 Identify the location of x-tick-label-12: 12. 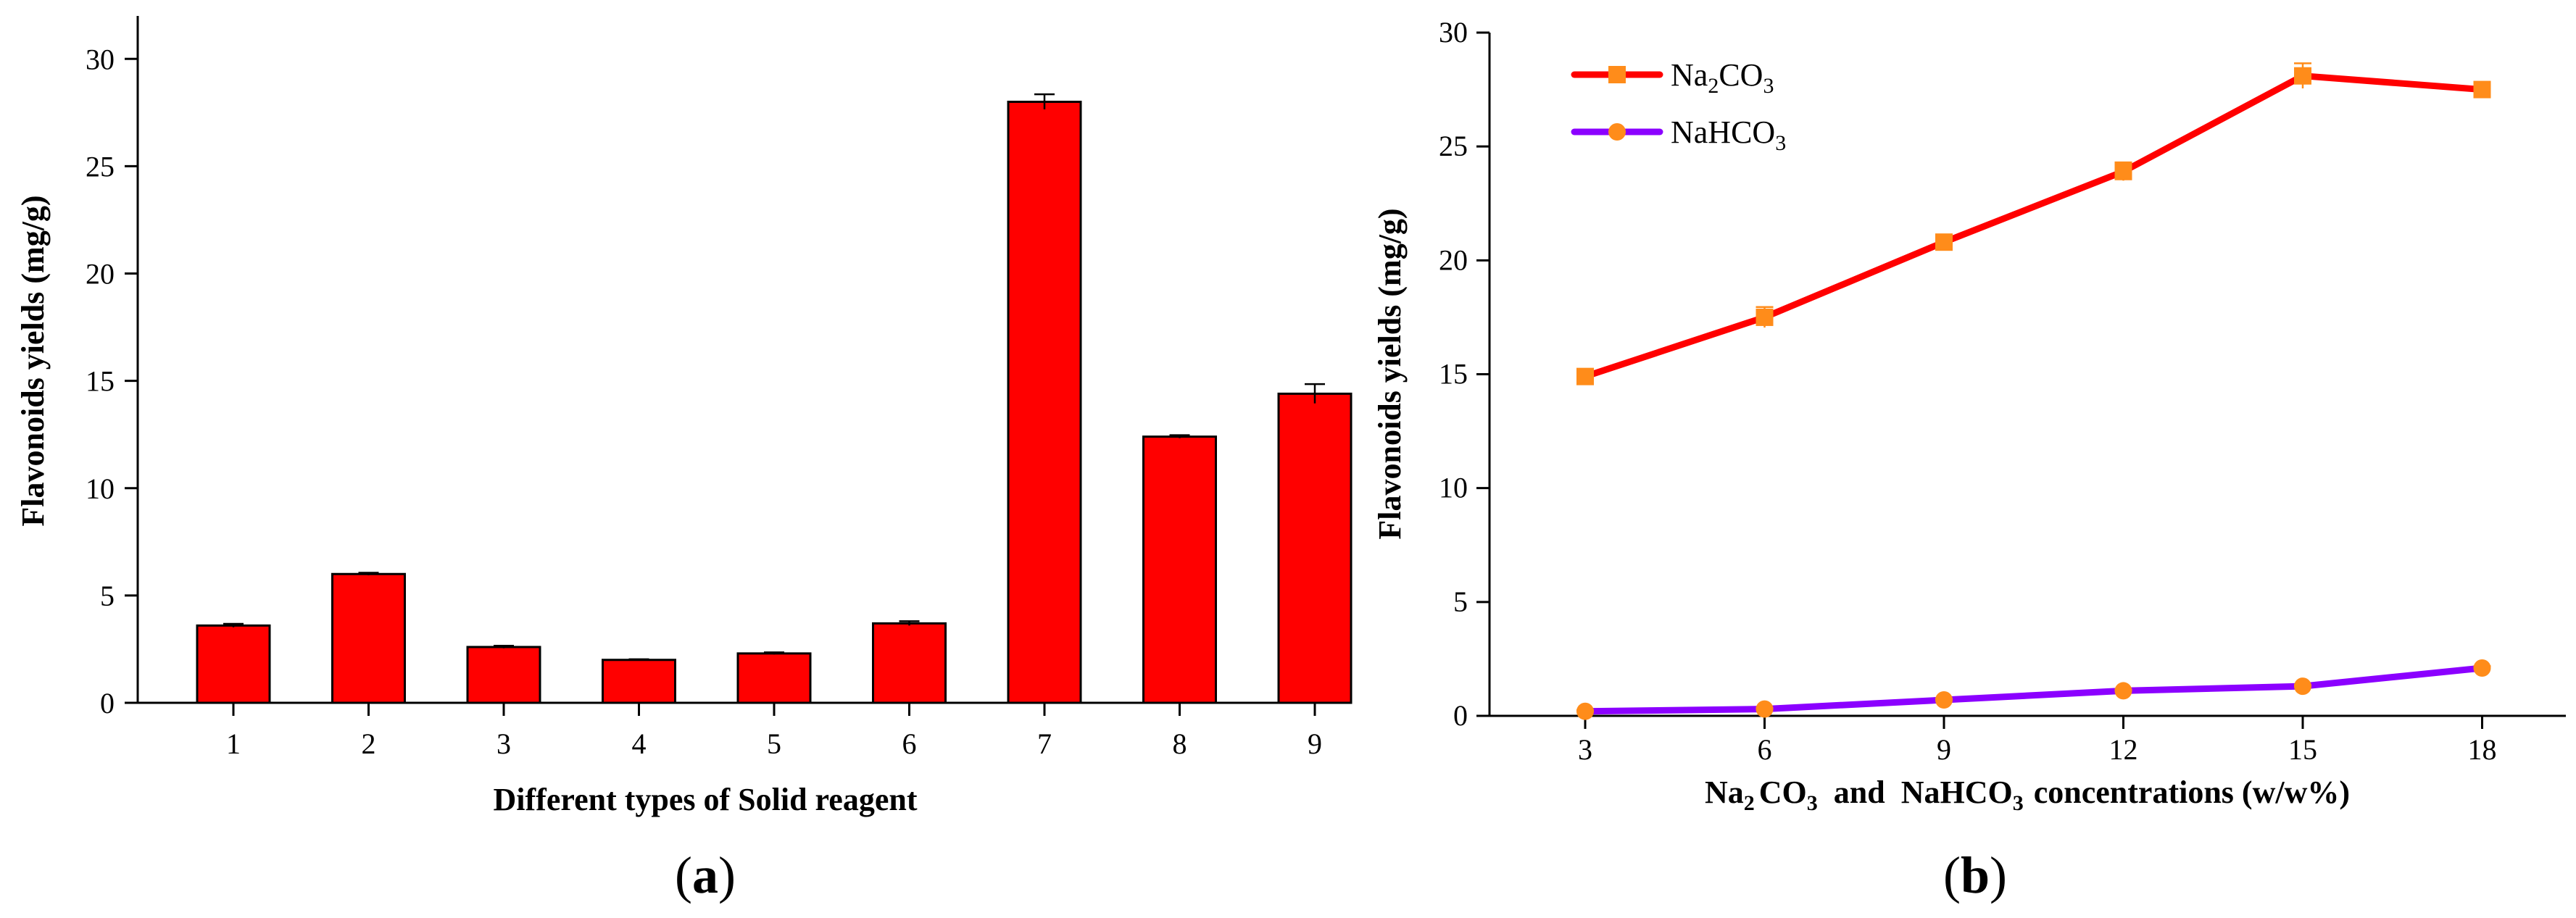
(2123, 750).